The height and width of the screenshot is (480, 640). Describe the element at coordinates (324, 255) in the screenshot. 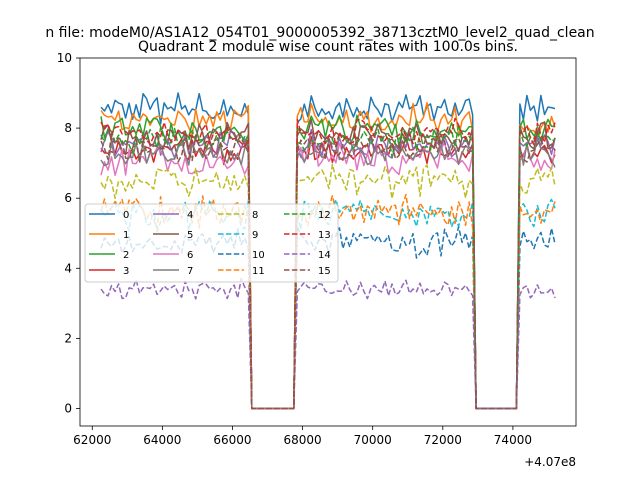

I see `legend-label: 14` at that location.